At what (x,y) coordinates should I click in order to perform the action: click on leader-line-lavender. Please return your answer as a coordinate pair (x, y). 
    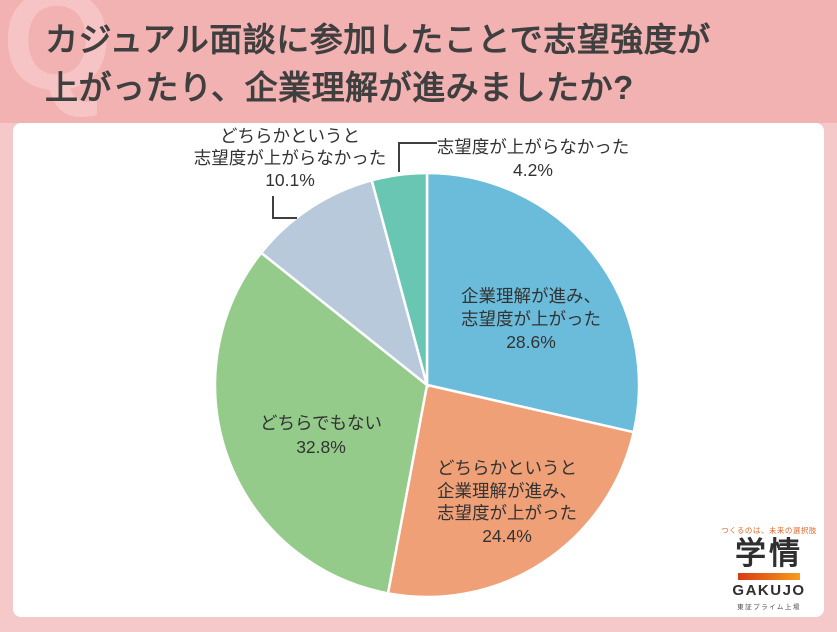
    Looking at the image, I should click on (284, 207).